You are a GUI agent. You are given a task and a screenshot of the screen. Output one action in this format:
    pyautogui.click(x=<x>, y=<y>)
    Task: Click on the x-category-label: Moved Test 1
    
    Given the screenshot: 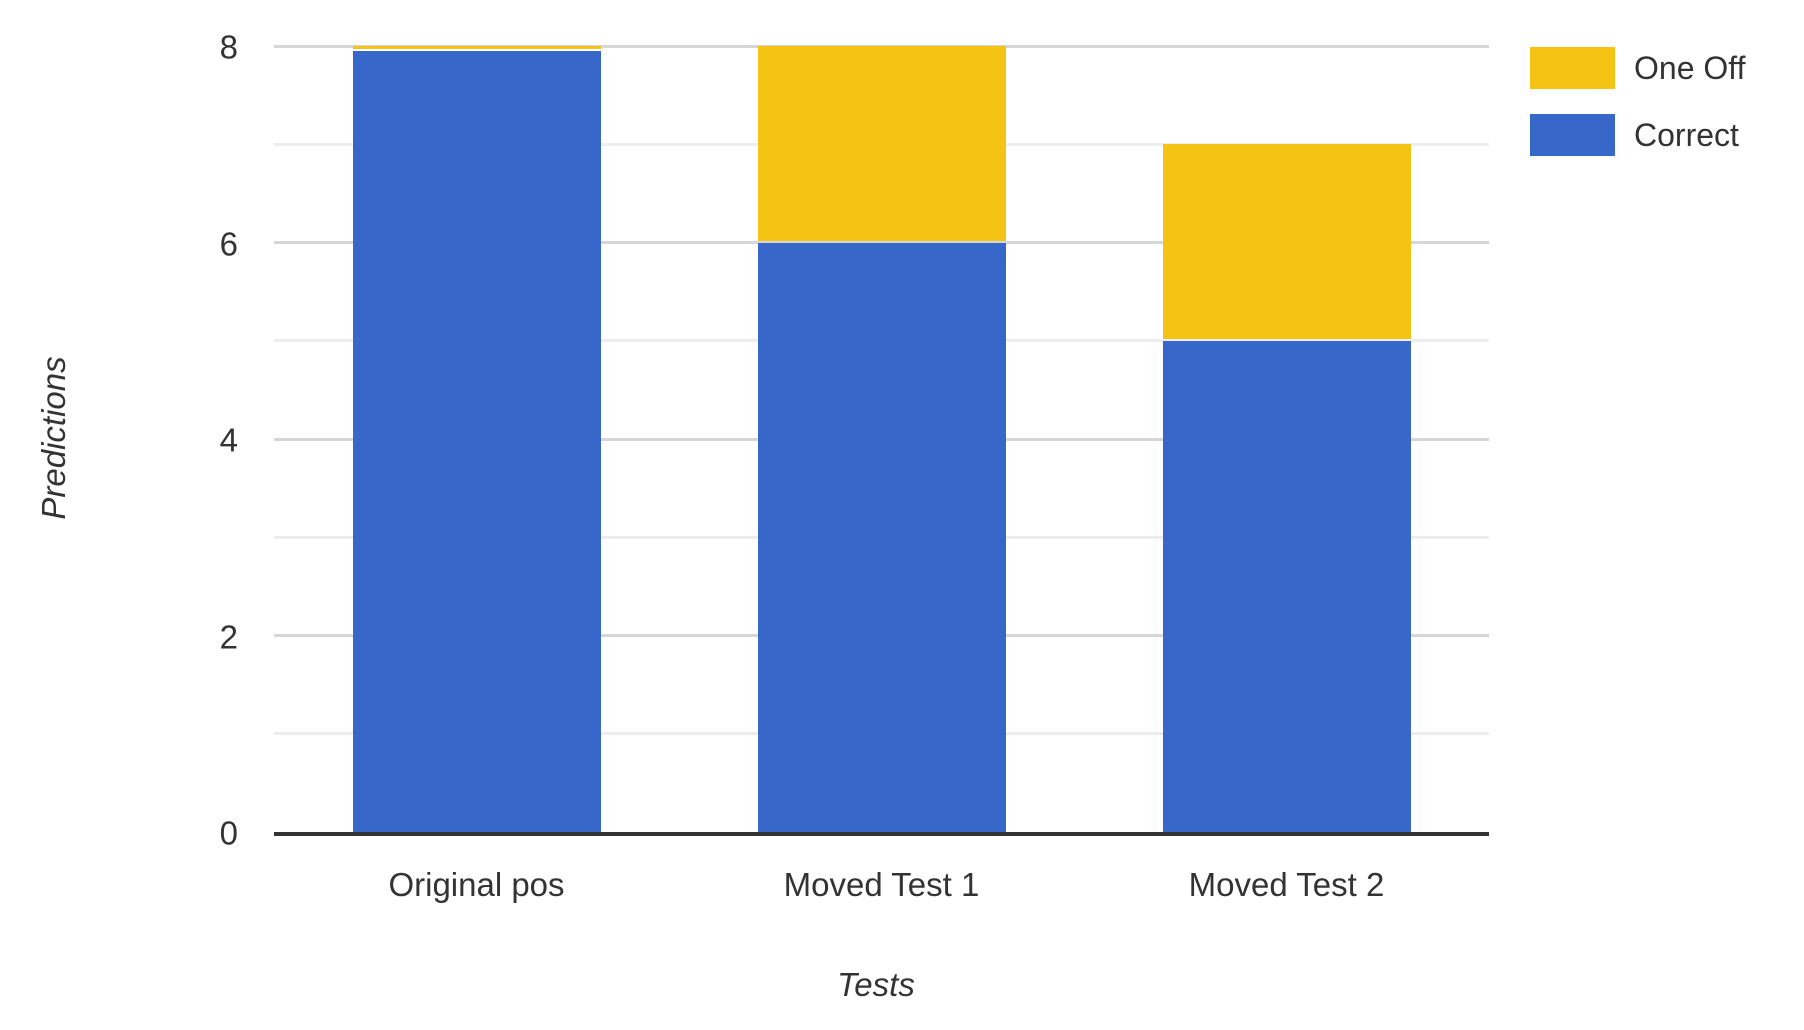 What is the action you would take?
    pyautogui.click(x=881, y=884)
    